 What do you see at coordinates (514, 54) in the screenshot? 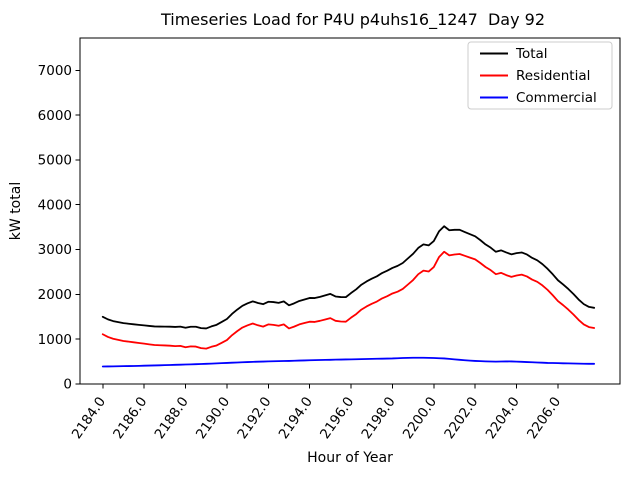
I see `legend-entry-total: Total` at bounding box center [514, 54].